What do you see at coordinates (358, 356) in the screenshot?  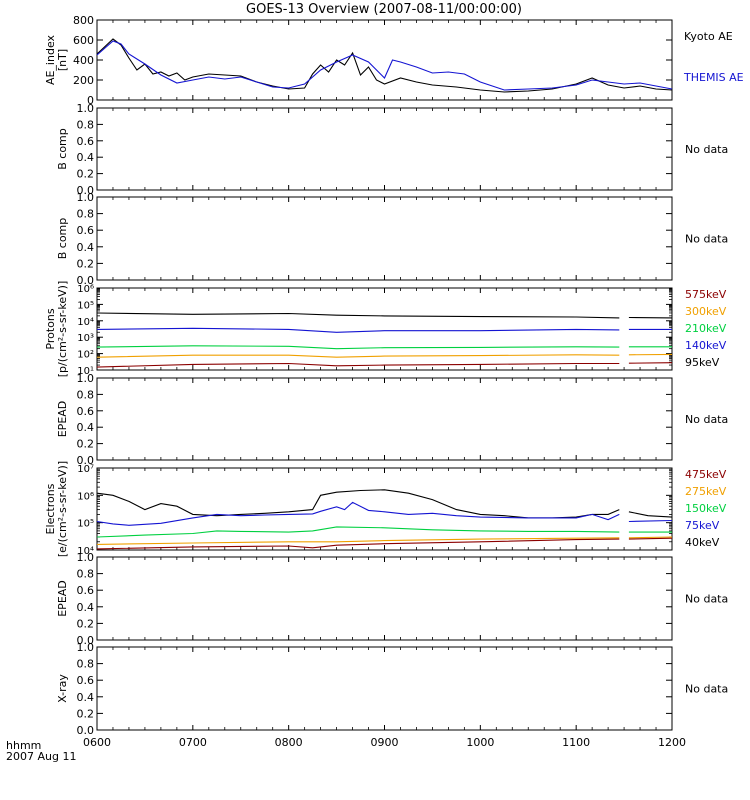 I see `series-line-140kev` at bounding box center [358, 356].